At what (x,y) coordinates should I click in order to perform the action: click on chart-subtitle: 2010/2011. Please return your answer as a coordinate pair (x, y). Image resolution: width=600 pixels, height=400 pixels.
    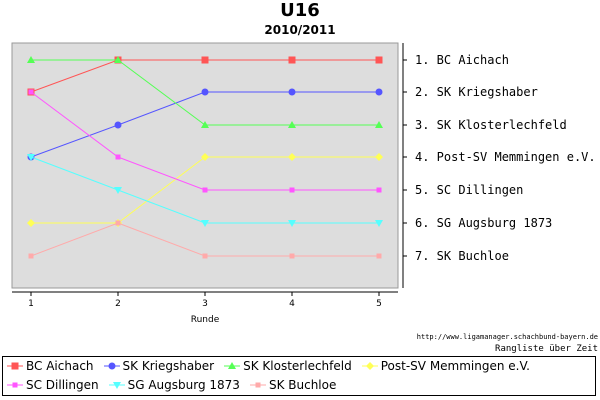
    Looking at the image, I should click on (300, 30).